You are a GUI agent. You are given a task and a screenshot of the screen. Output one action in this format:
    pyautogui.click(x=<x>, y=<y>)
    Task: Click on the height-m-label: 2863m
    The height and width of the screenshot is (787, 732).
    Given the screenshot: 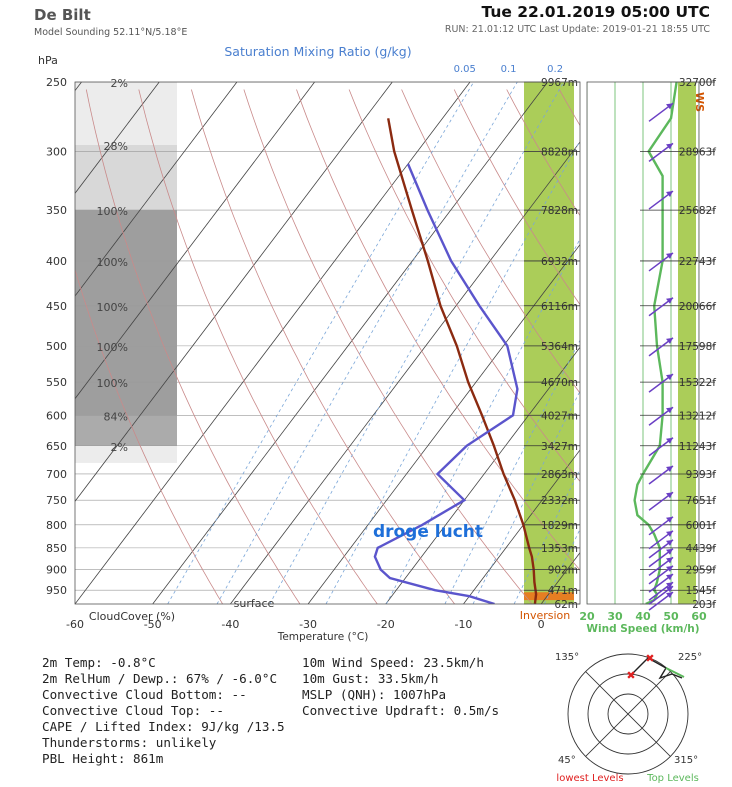 What is the action you would take?
    pyautogui.click(x=559, y=475)
    